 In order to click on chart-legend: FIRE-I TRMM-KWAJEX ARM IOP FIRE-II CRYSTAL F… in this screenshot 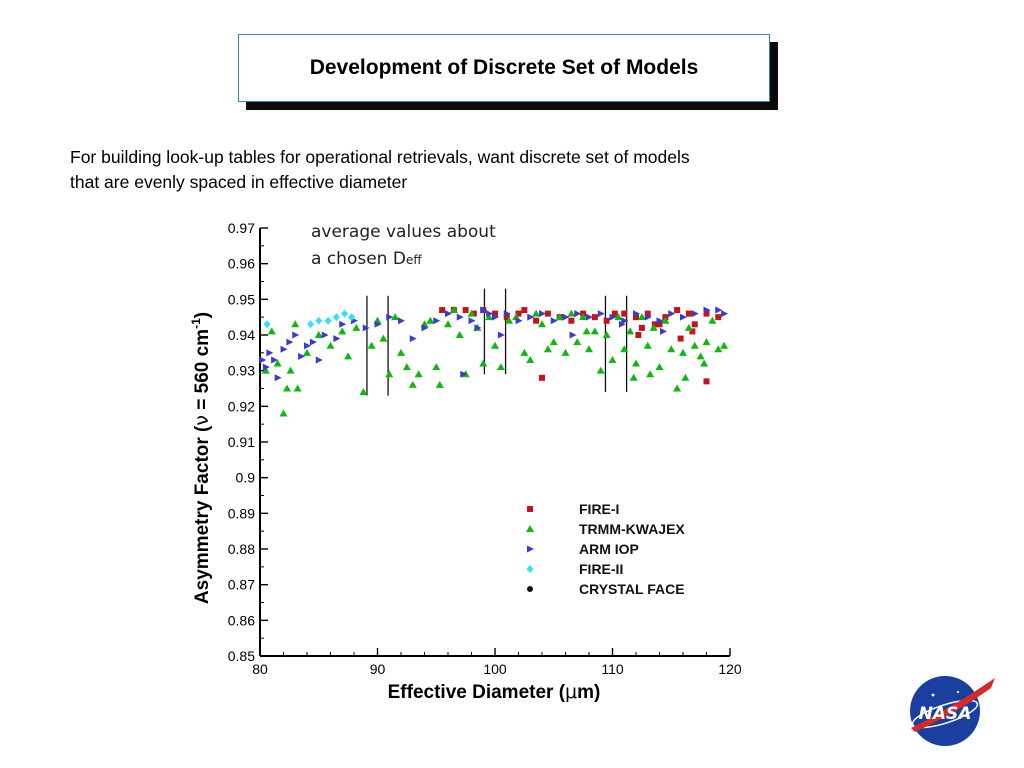, I will do `click(605, 549)`.